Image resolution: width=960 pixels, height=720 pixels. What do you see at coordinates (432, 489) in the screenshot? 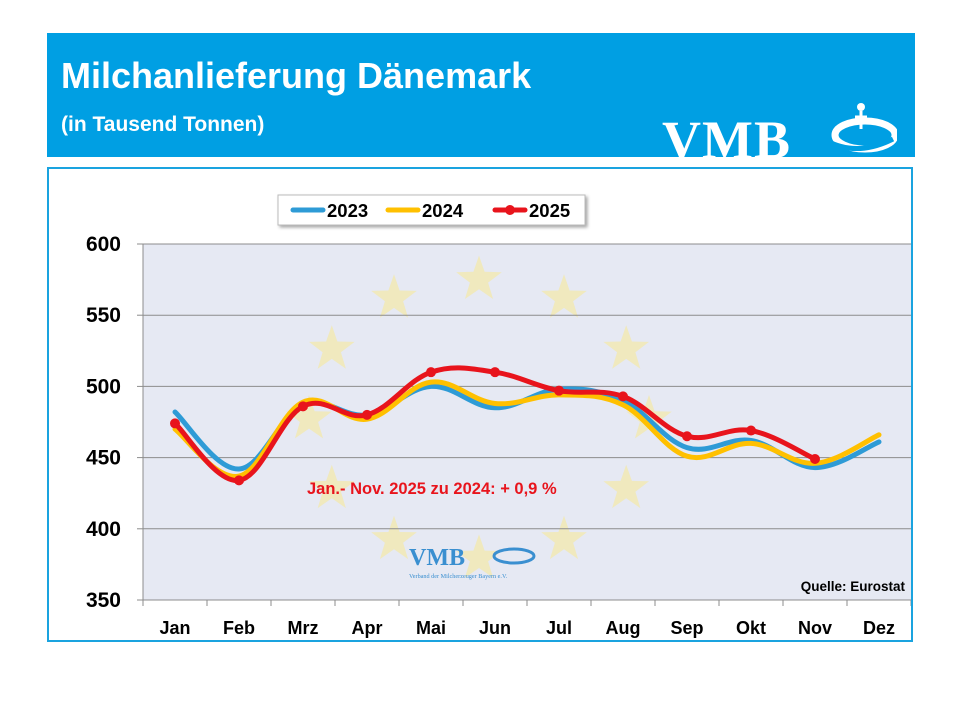
I see `annotation-text: Jan.- Nov. 2025 zu 2024: + 0,9 %` at bounding box center [432, 489].